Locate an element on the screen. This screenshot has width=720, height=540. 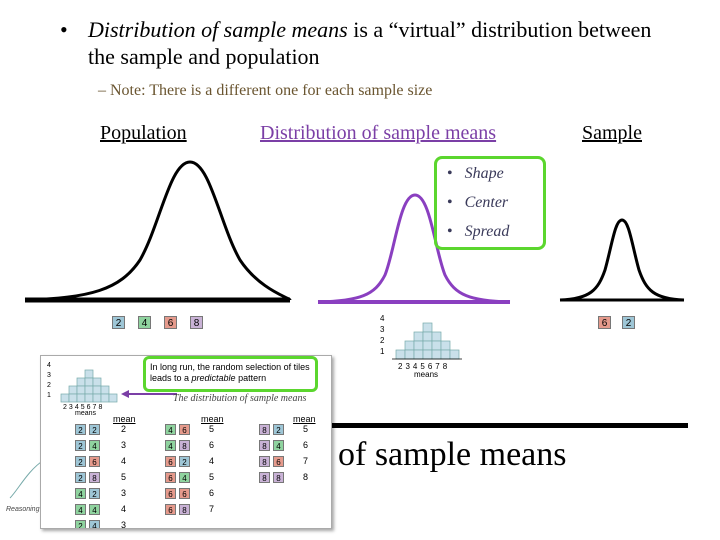
histogram-x-label: means is located at coordinates (426, 374).